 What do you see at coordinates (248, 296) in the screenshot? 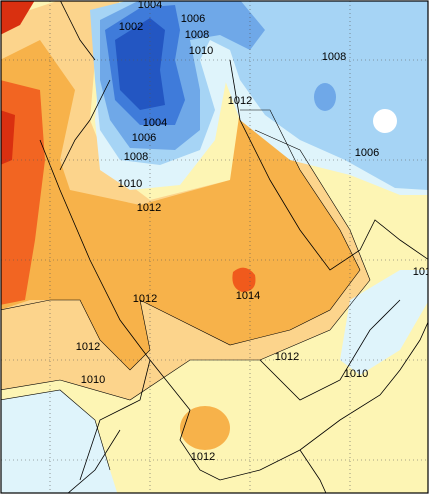
I see `contour-label: 1014` at bounding box center [248, 296].